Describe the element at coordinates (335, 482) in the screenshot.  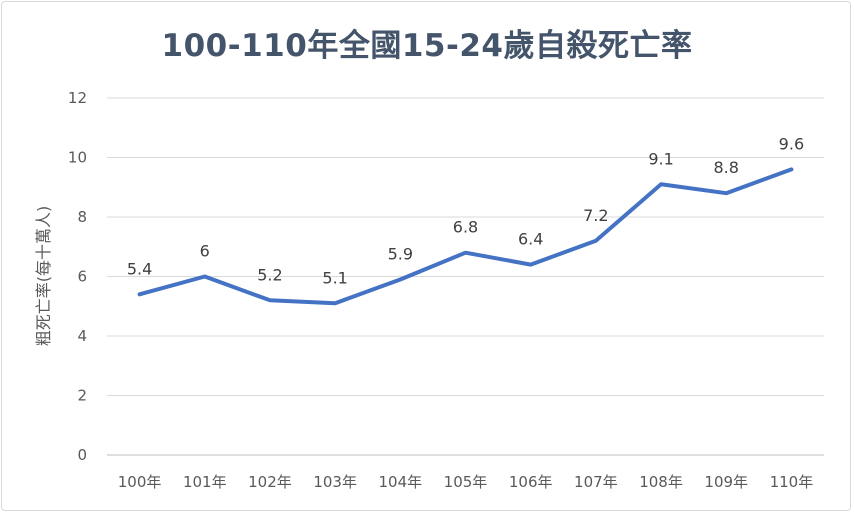
I see `x-tick-label: 103年` at that location.